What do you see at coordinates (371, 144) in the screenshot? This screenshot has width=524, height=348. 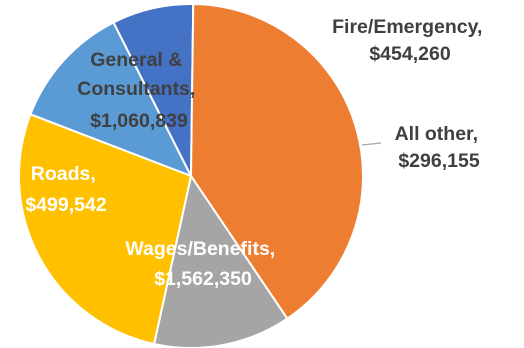 I see `all-other-leader-line` at bounding box center [371, 144].